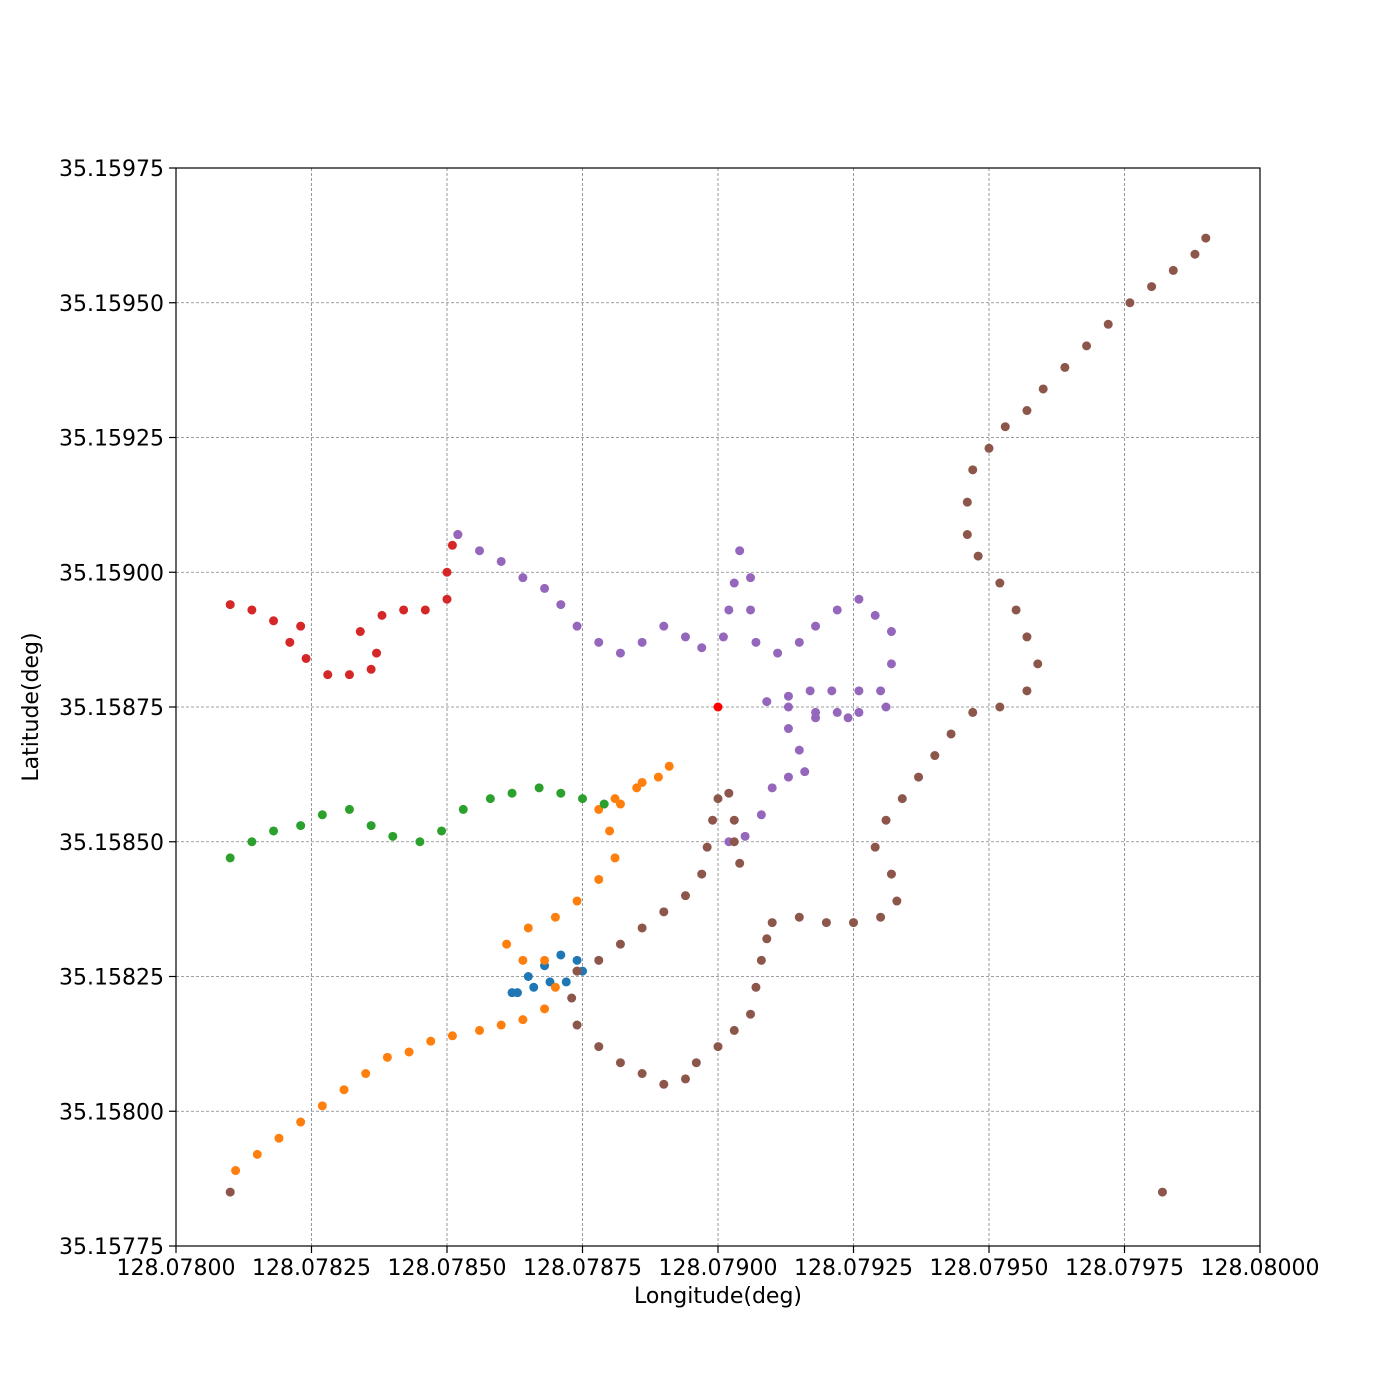  What do you see at coordinates (111, 843) in the screenshot?
I see `y-tick-label: 35.15850` at bounding box center [111, 843].